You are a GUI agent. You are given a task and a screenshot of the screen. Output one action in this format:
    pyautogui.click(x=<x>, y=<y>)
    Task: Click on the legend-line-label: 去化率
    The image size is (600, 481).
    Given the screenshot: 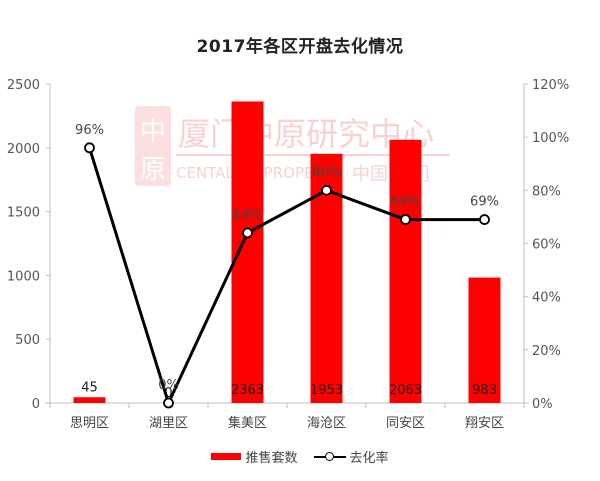 What is the action you would take?
    pyautogui.click(x=369, y=458)
    